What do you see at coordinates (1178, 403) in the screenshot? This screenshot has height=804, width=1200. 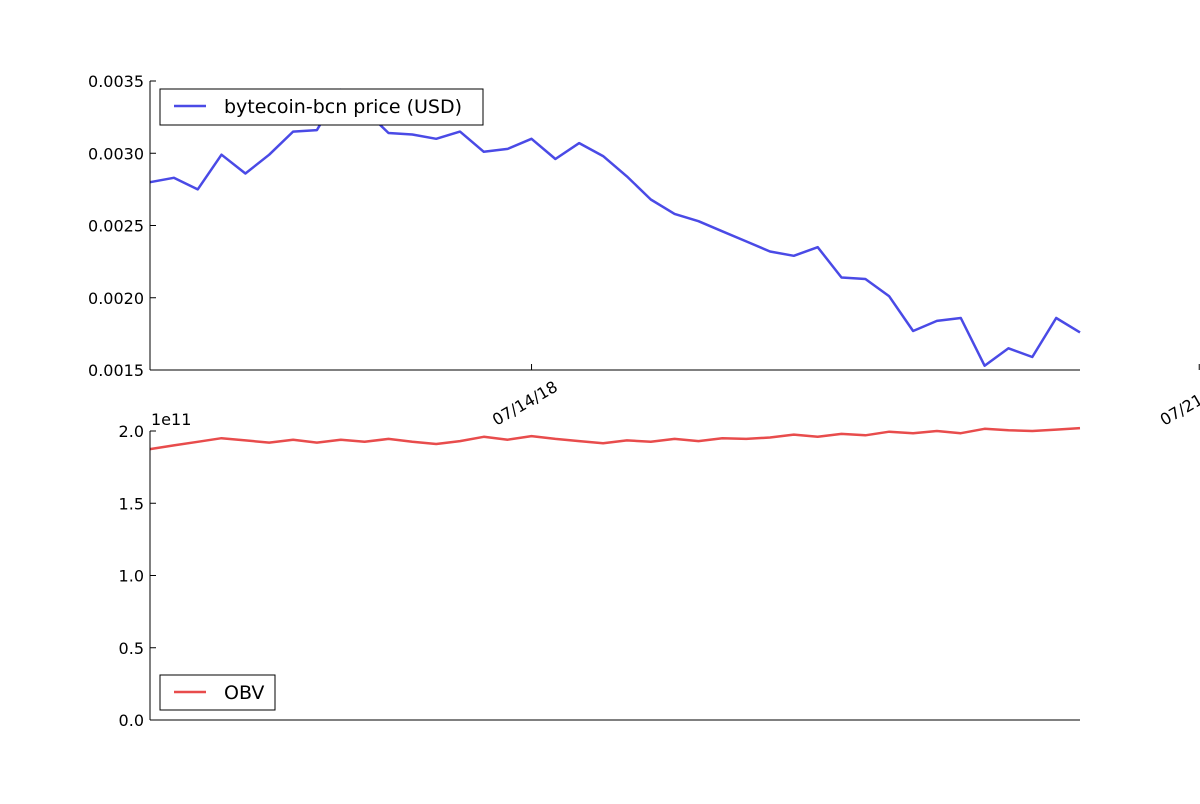 I see `price-xtick-label: 07/21/18` at bounding box center [1178, 403].